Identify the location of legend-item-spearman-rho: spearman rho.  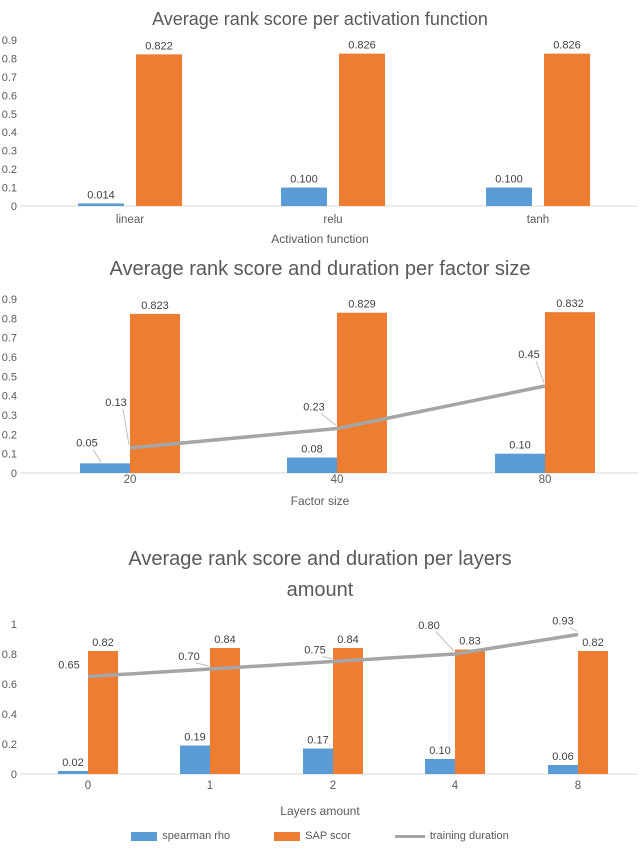
(180, 836).